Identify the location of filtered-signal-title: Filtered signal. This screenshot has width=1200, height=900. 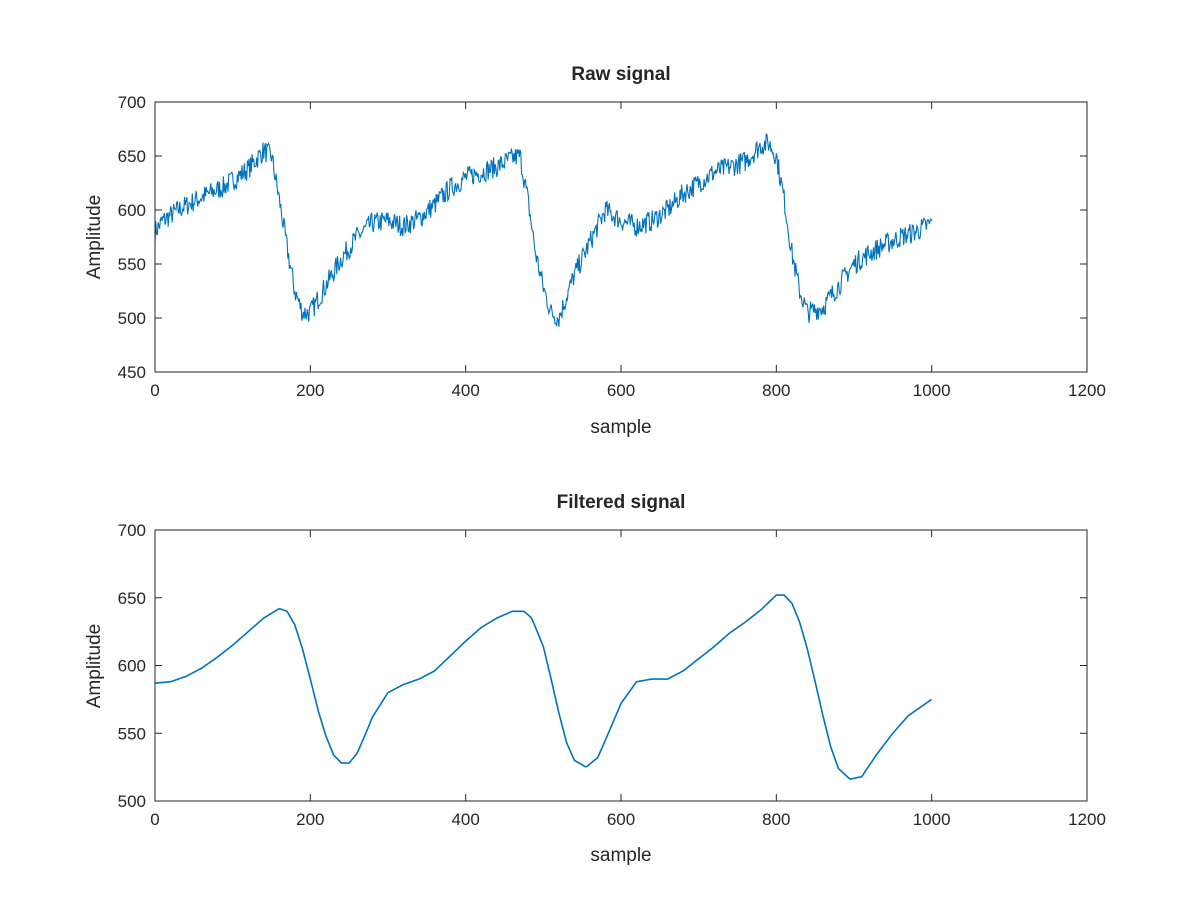
(621, 502).